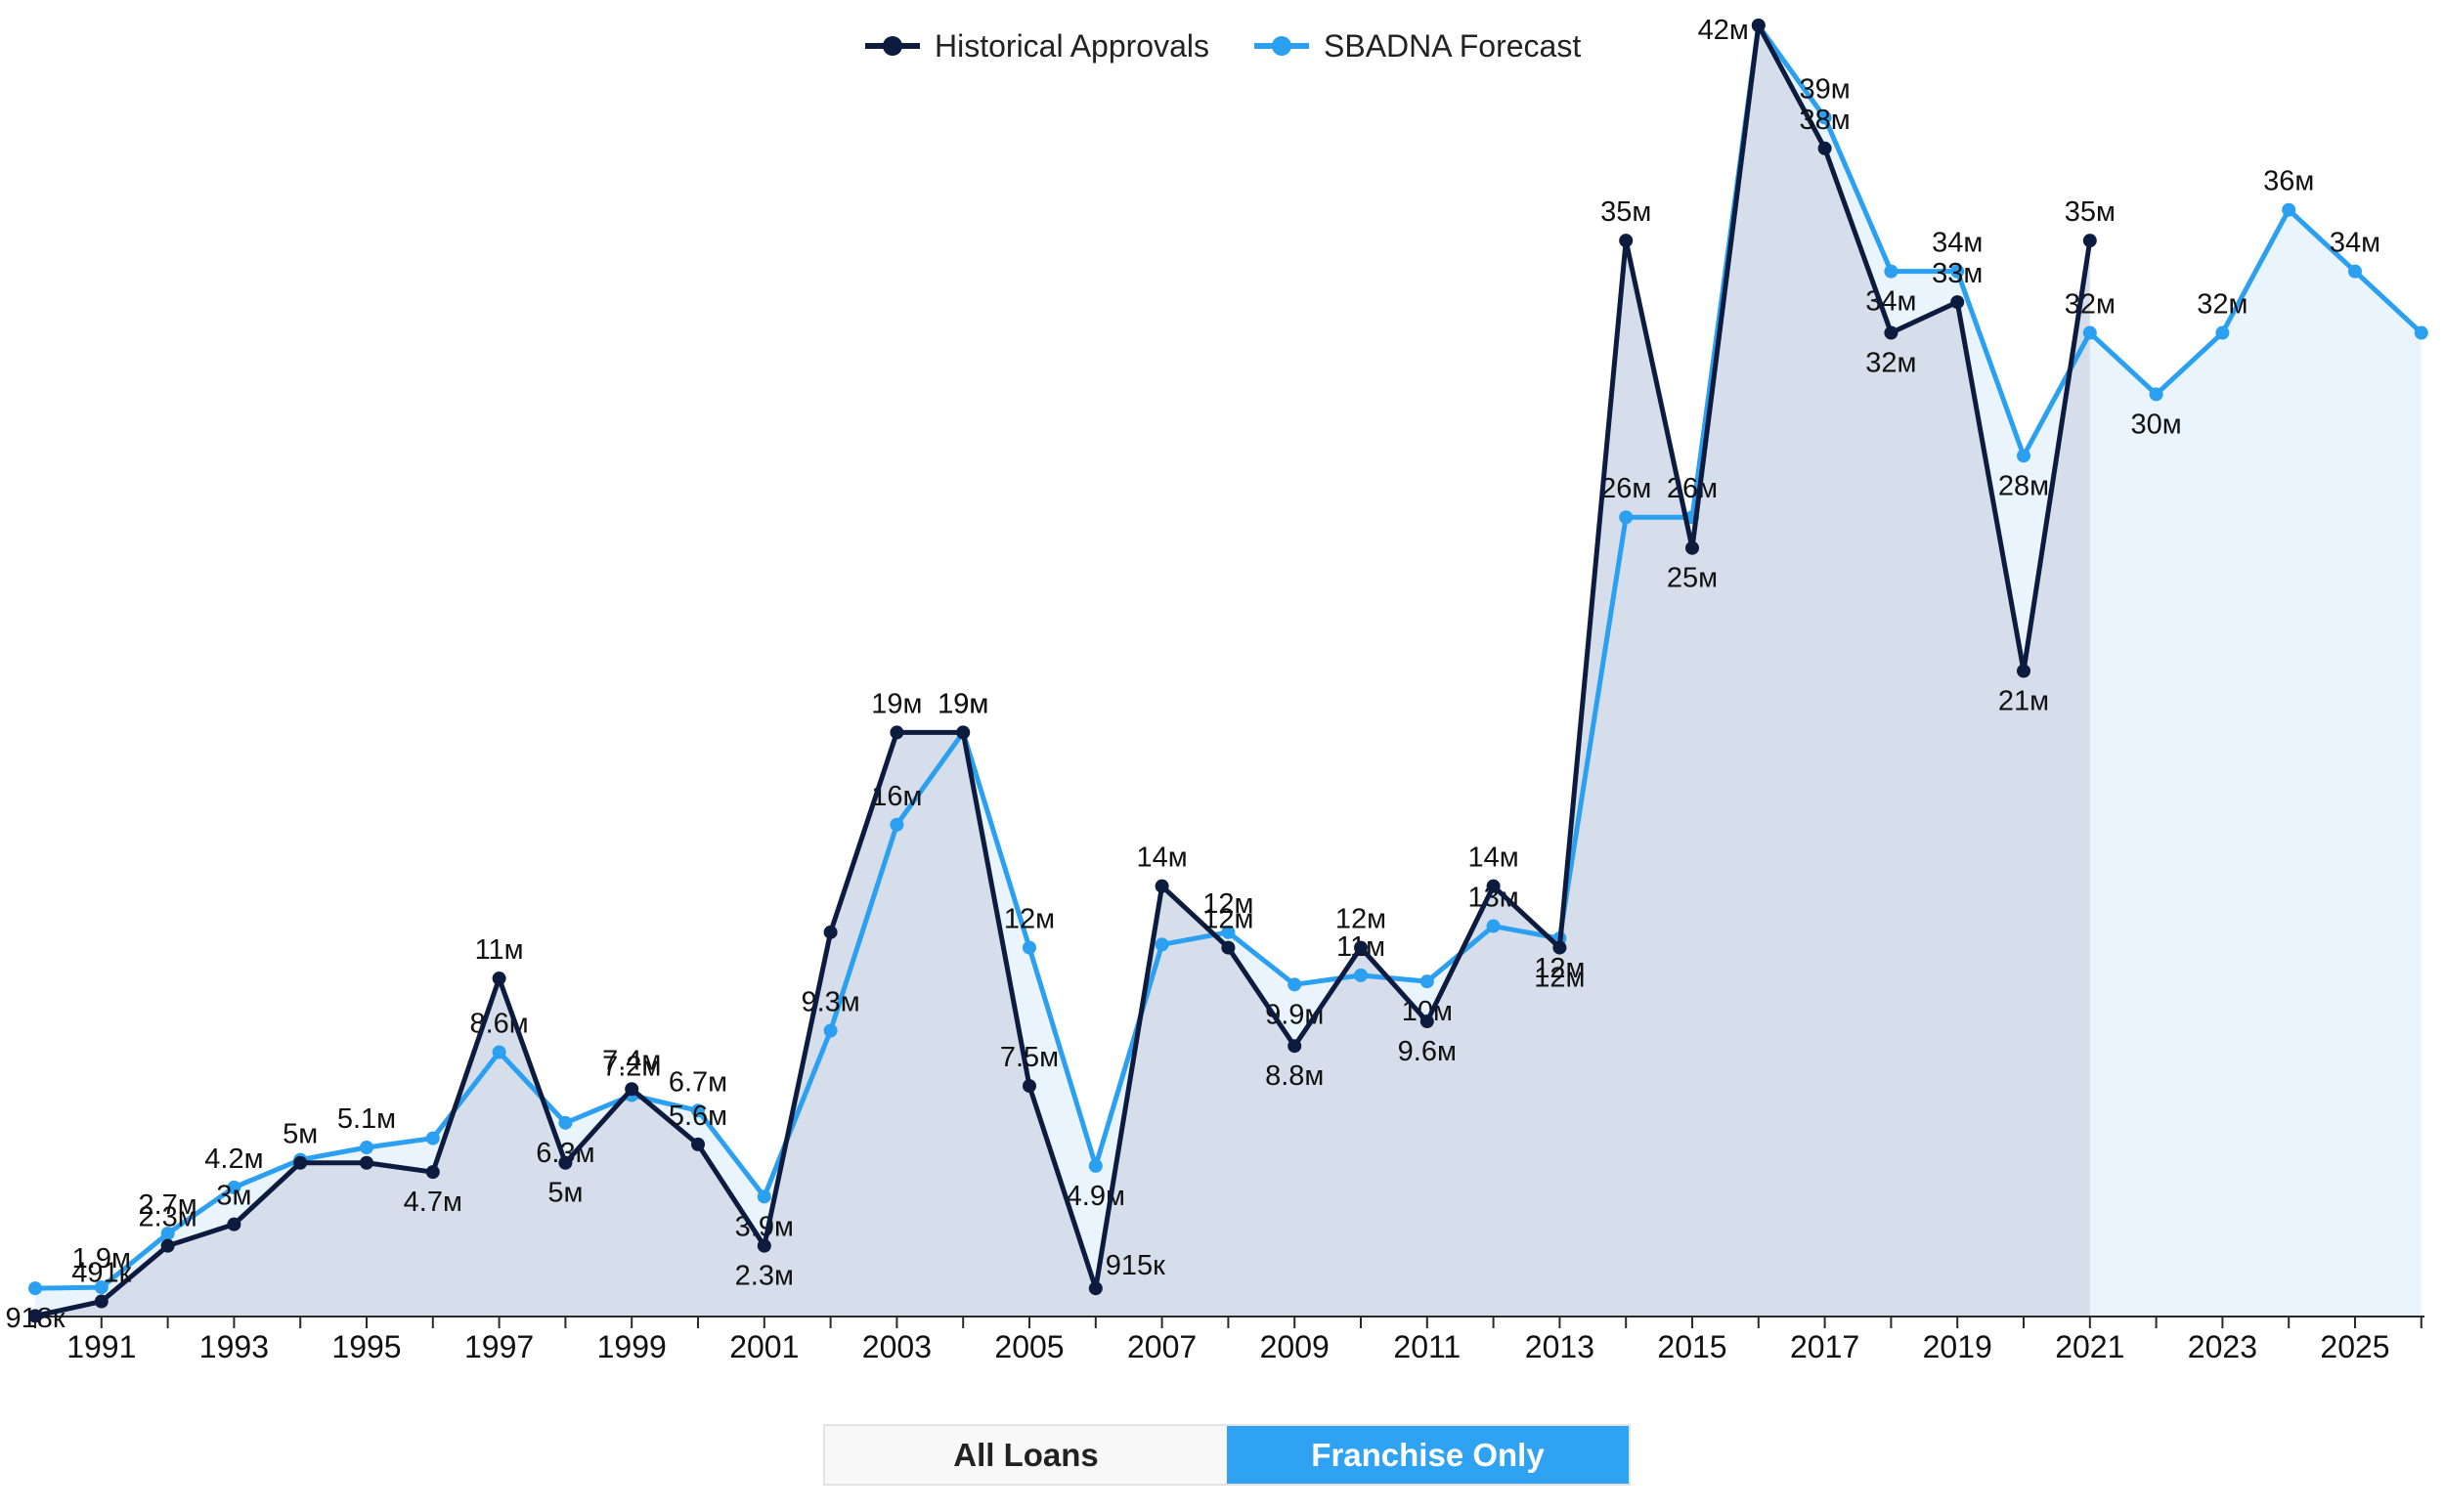 Image resolution: width=2444 pixels, height=1512 pixels. What do you see at coordinates (1452, 46) in the screenshot?
I see `legend-label: SBADNA Forecast` at bounding box center [1452, 46].